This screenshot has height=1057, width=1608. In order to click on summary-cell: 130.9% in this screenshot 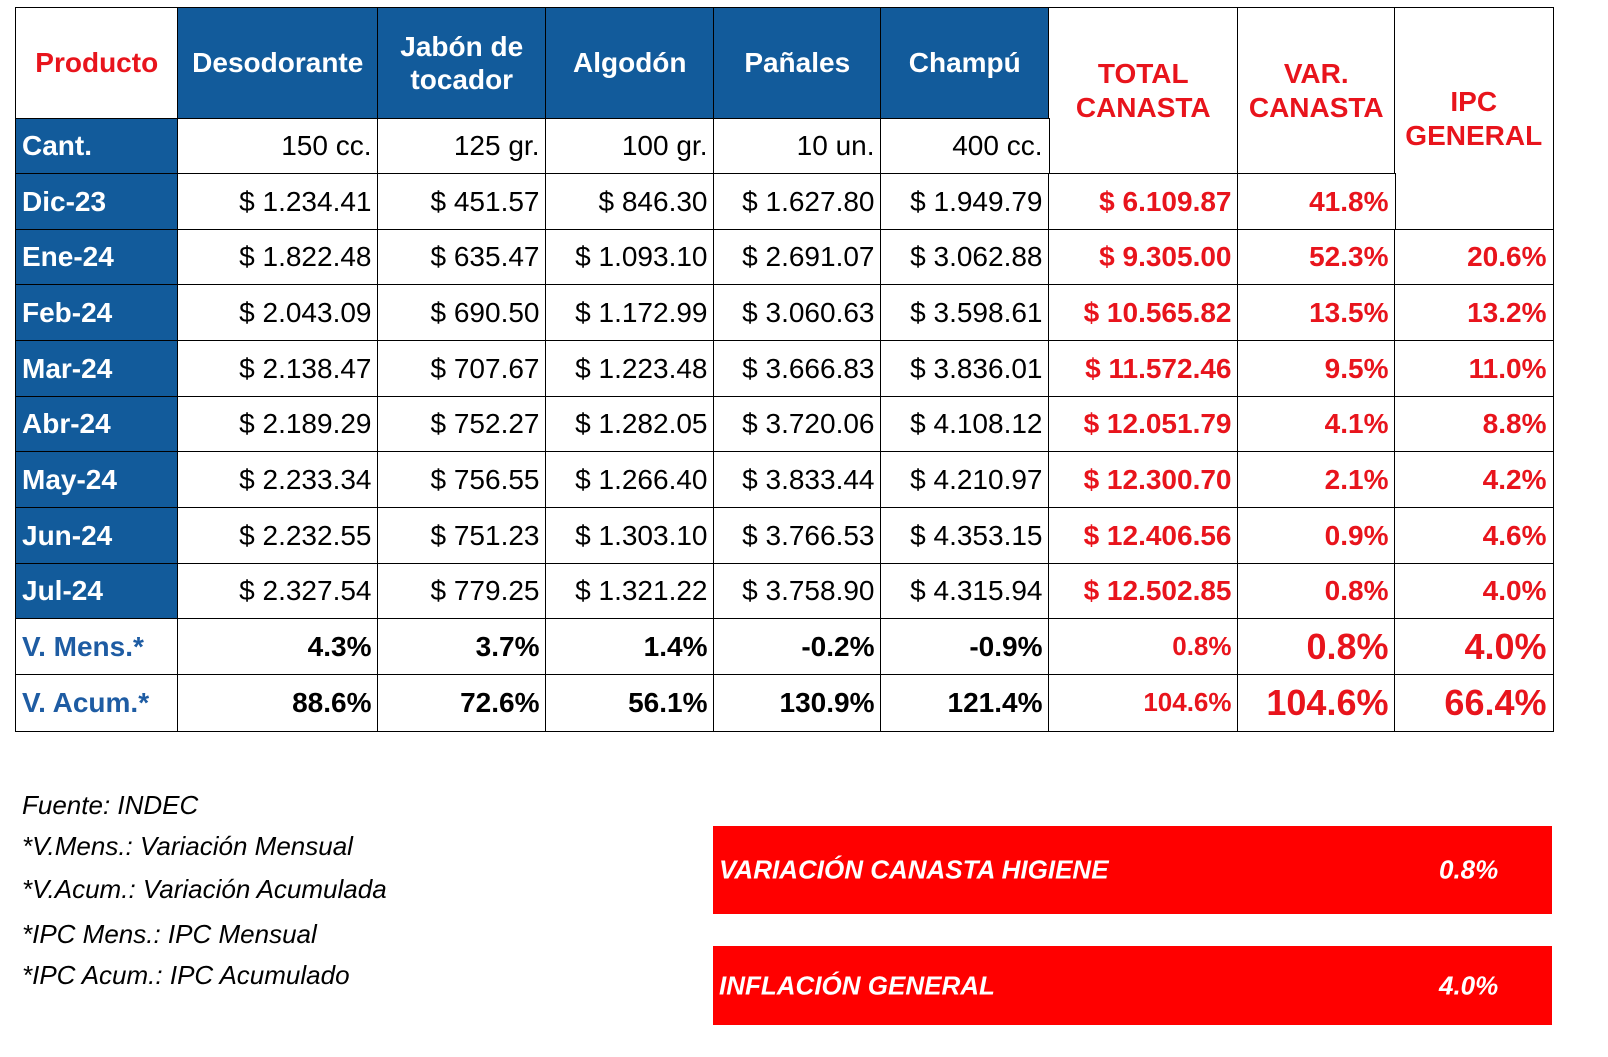, I will do `click(797, 703)`.